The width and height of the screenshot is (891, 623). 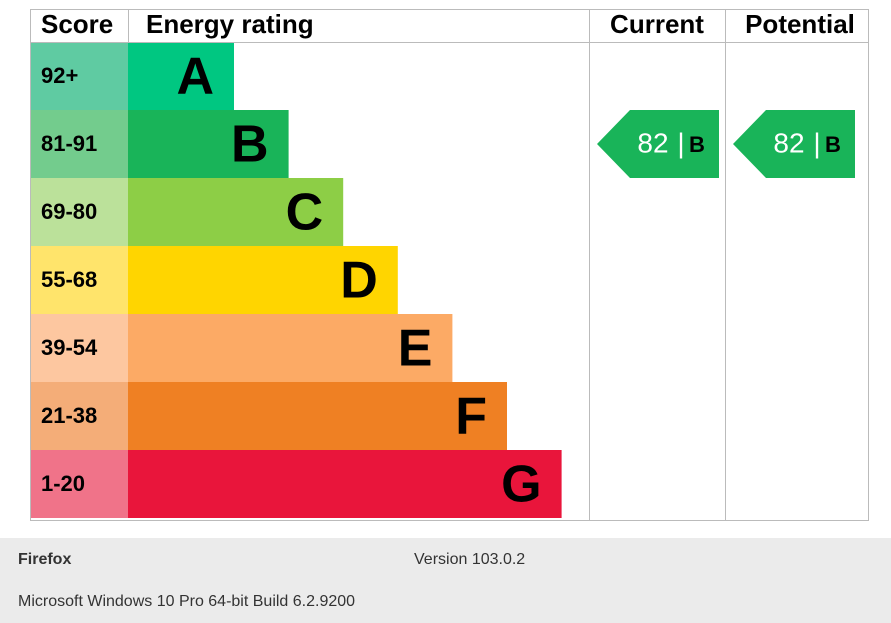 I want to click on potential-value: 82, so click(x=788, y=142).